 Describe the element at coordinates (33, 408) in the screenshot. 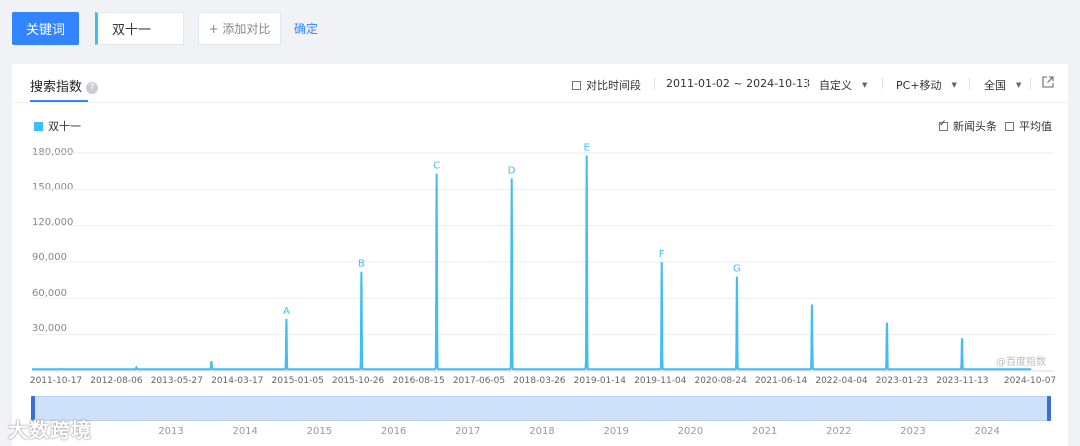

I see `range-handle-left` at that location.